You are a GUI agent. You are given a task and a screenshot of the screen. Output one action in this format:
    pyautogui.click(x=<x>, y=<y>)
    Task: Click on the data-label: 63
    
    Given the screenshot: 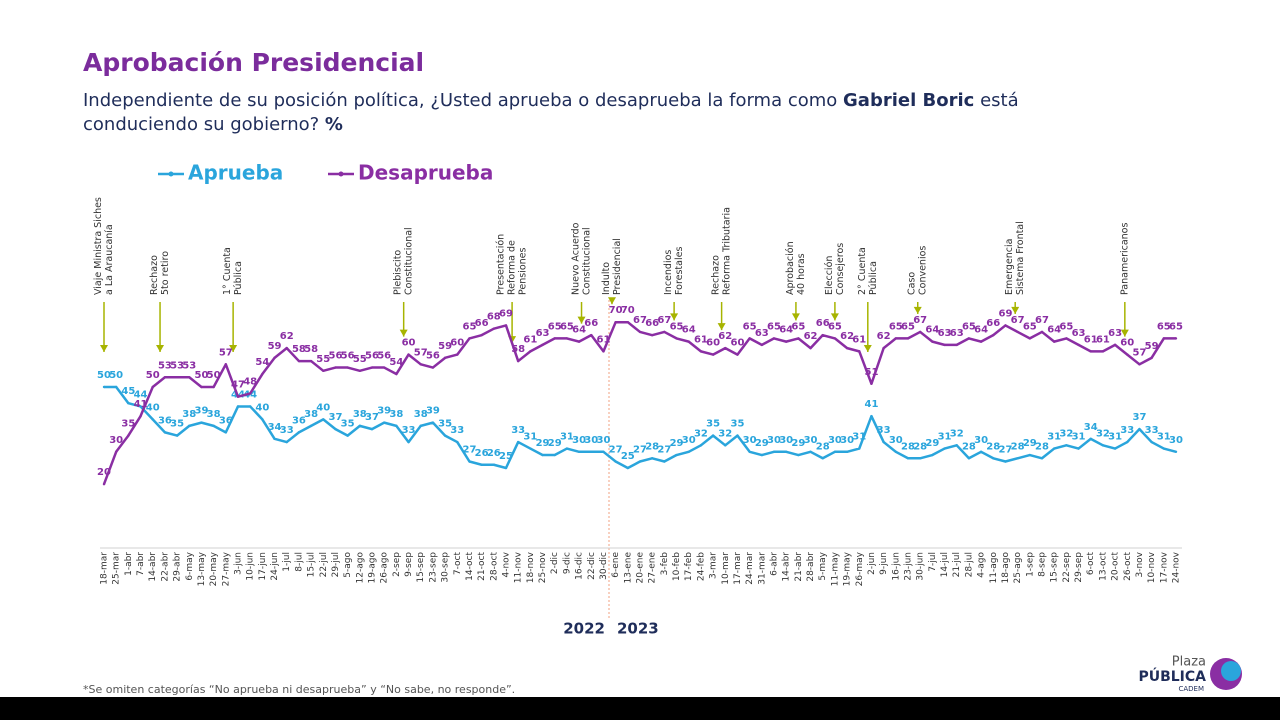 What is the action you would take?
    pyautogui.click(x=957, y=333)
    